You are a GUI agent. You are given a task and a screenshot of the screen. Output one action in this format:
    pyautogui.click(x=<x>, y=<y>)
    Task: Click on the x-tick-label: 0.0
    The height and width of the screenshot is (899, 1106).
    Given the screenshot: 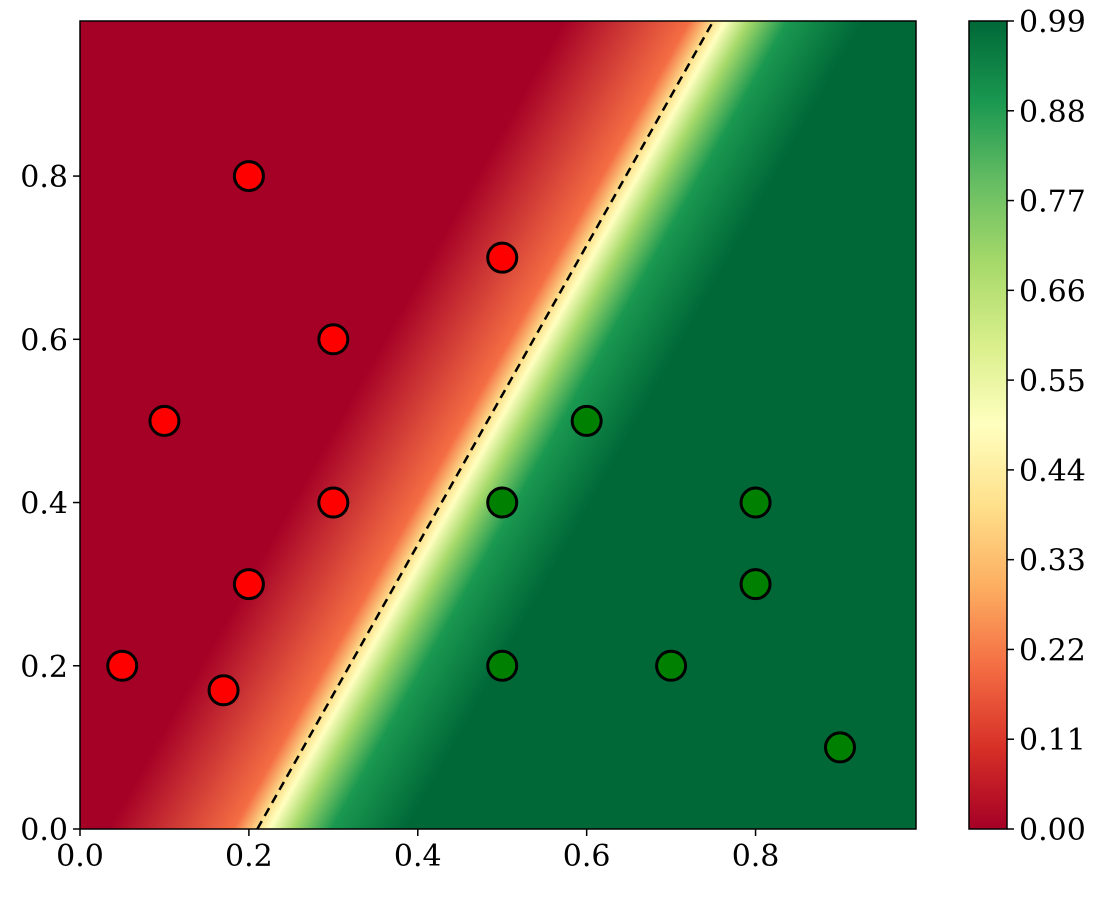 What is the action you would take?
    pyautogui.click(x=80, y=856)
    